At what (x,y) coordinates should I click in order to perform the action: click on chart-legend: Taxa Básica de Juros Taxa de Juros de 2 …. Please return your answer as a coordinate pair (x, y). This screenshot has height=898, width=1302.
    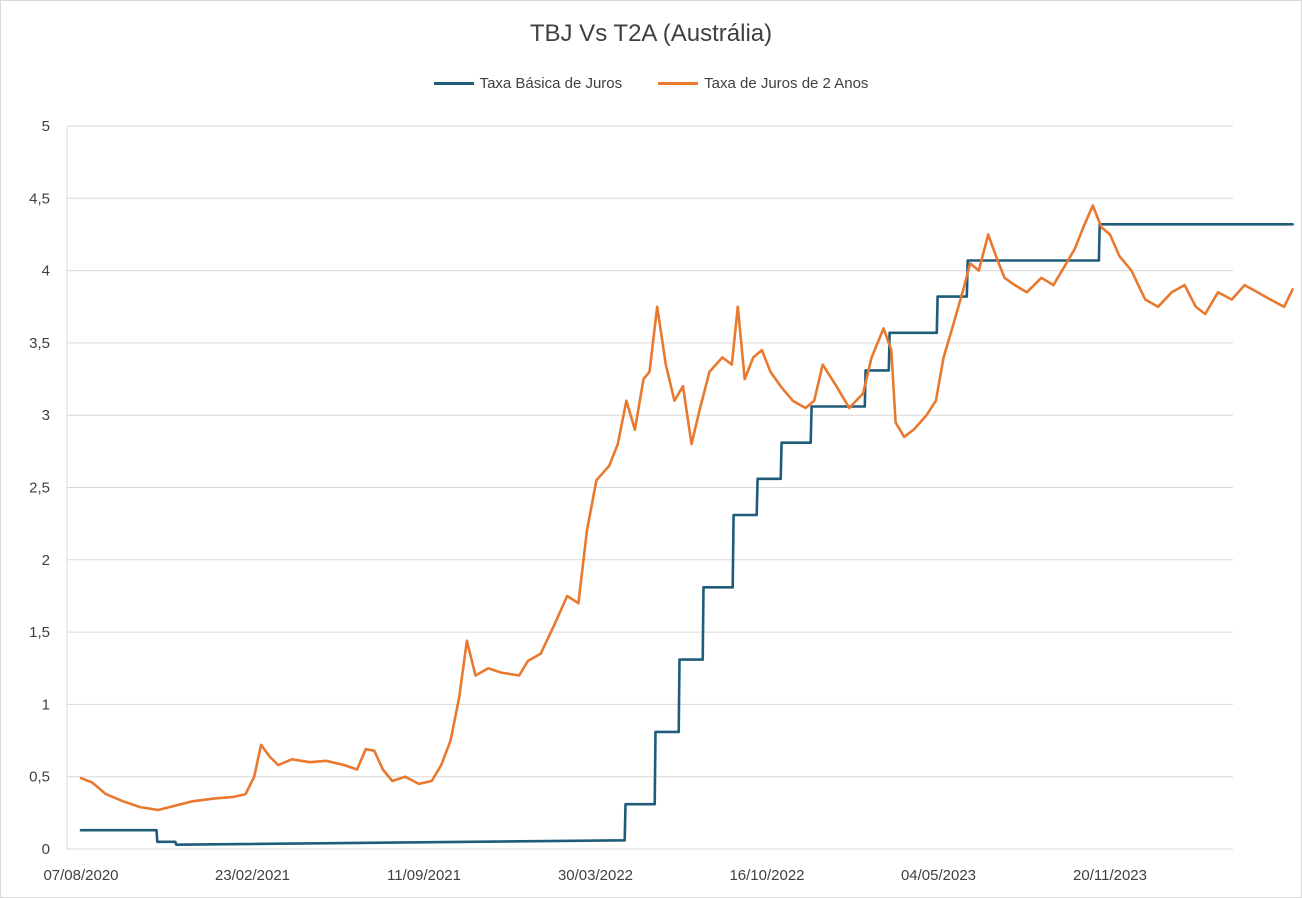
    Looking at the image, I should click on (651, 83).